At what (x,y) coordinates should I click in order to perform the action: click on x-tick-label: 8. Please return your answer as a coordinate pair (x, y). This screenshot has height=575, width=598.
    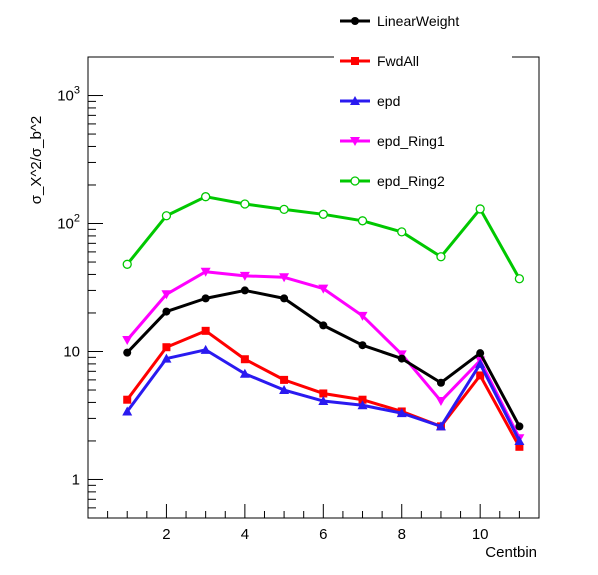
    Looking at the image, I should click on (402, 534).